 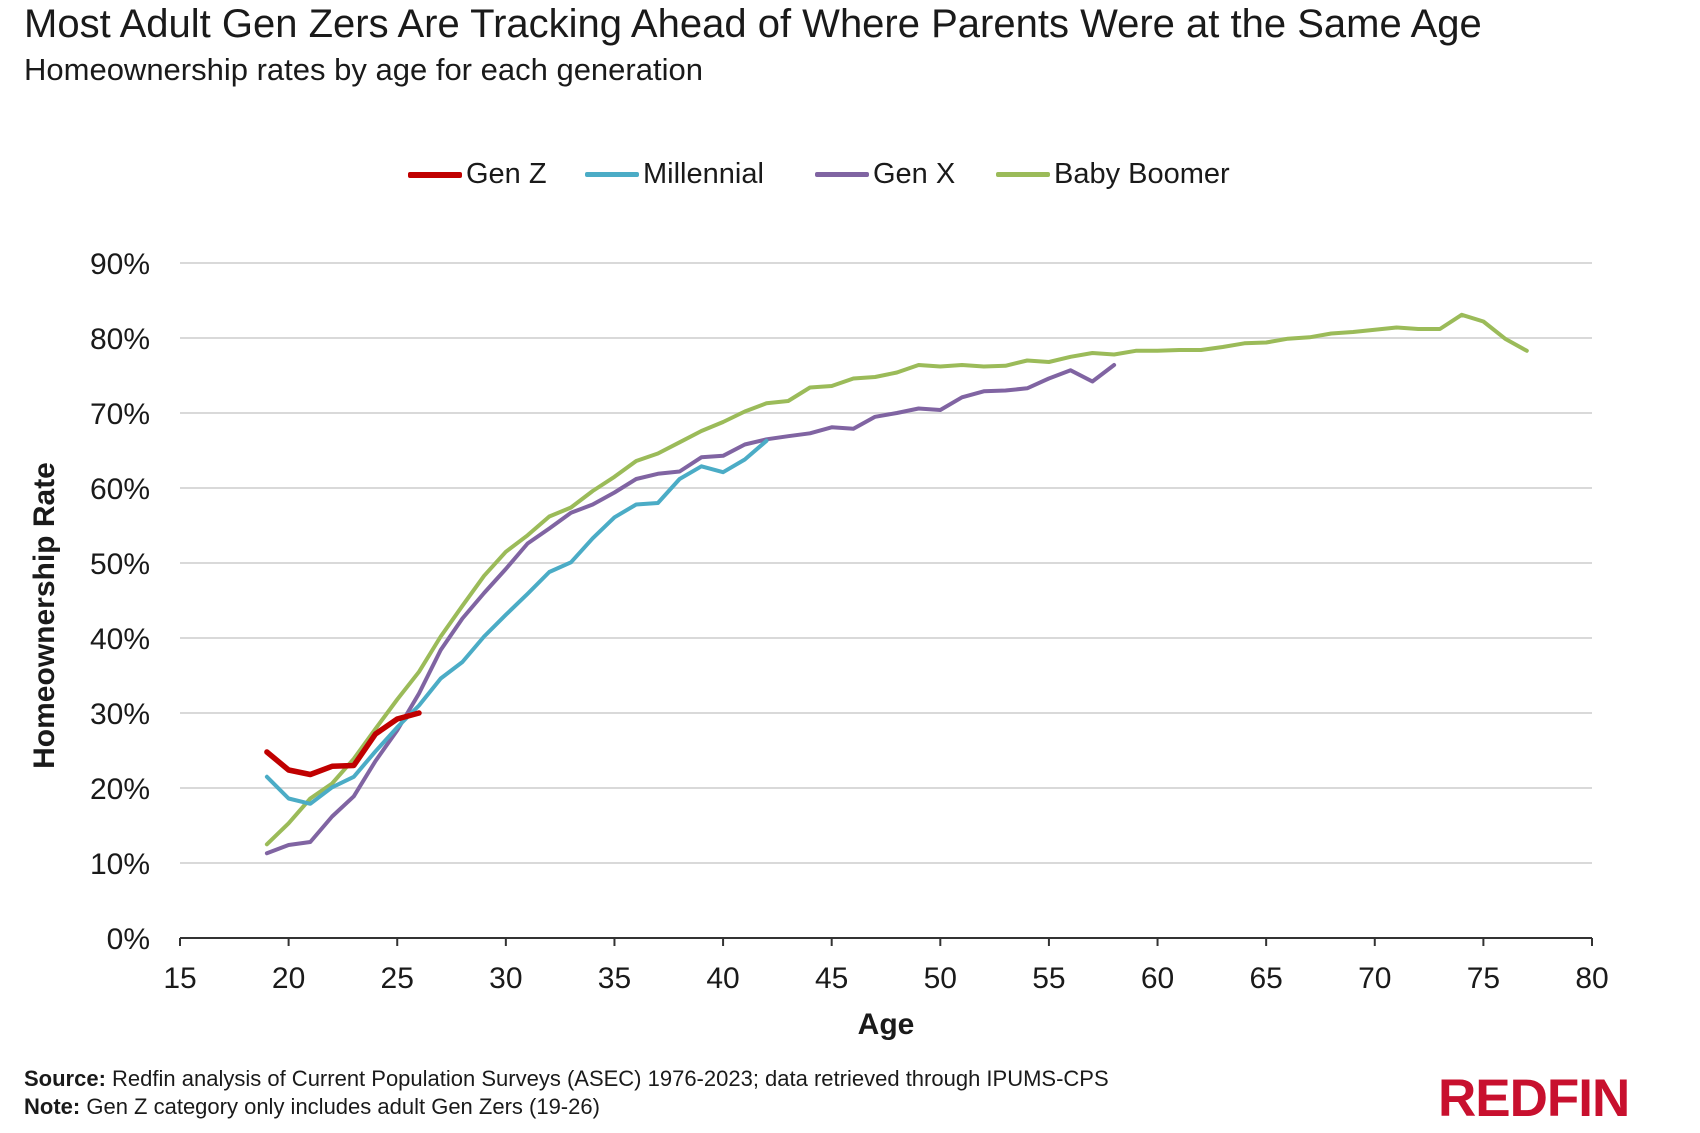 What do you see at coordinates (179, 978) in the screenshot?
I see `x-tick-label: 15` at bounding box center [179, 978].